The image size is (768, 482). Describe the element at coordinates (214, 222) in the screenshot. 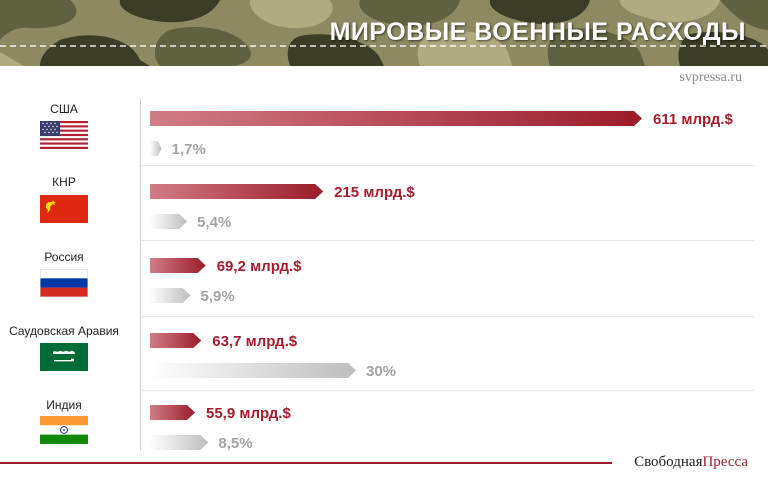

I see `percent-value-label: 5,4%` at that location.